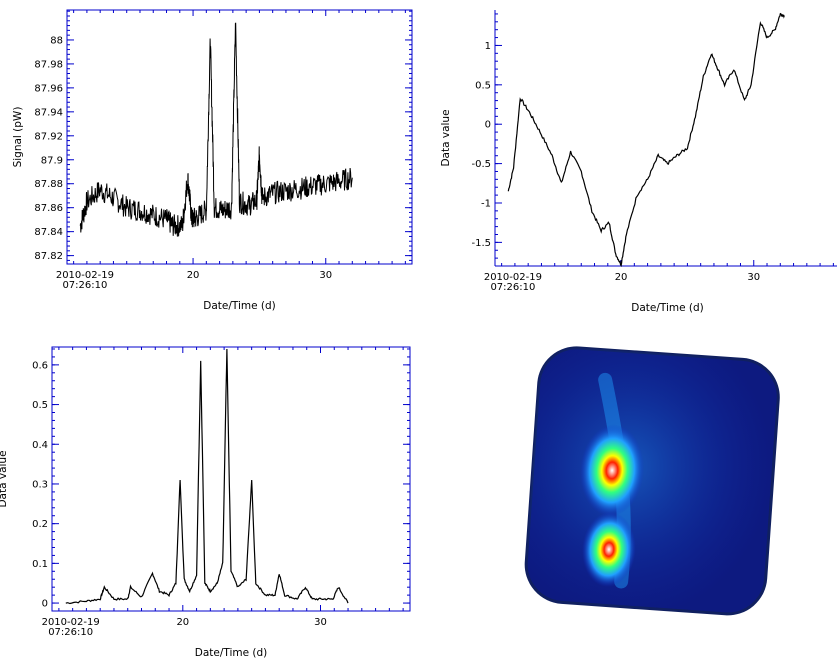  What do you see at coordinates (481, 243) in the screenshot?
I see `y-tick-label: -1.5` at bounding box center [481, 243].